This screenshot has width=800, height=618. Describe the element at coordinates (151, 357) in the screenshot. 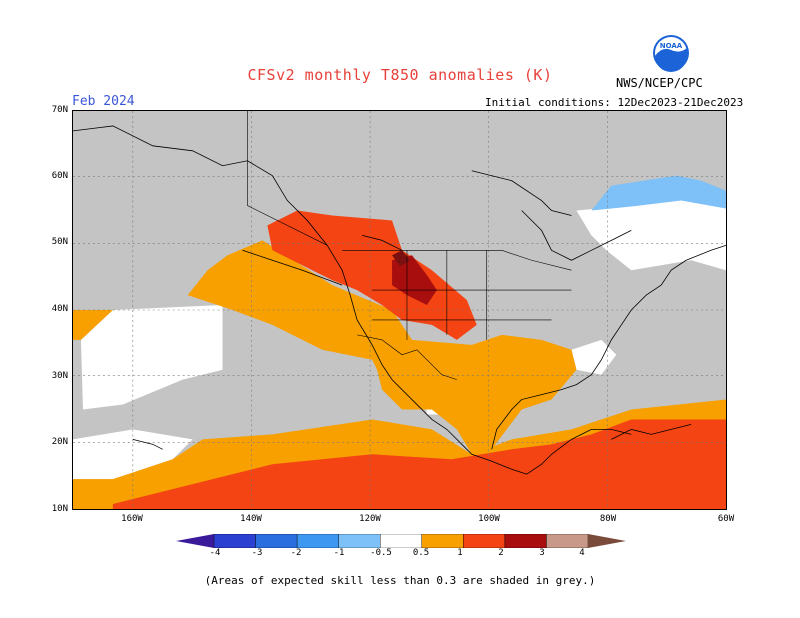

I see `near-normal-region-pacific` at that location.